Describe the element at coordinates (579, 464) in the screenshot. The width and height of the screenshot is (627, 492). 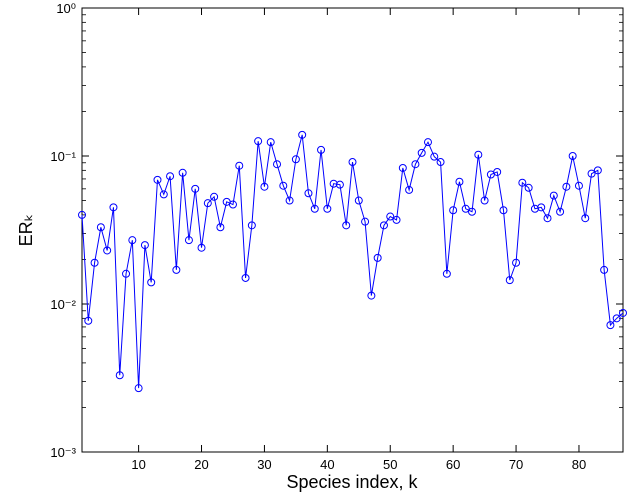
I see `x-tick-label: 80` at that location.